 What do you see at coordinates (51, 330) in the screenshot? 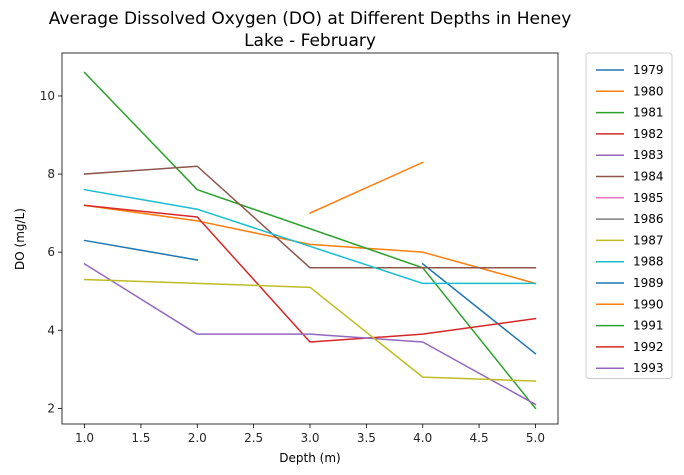
I see `y-tick-label: 4` at bounding box center [51, 330].